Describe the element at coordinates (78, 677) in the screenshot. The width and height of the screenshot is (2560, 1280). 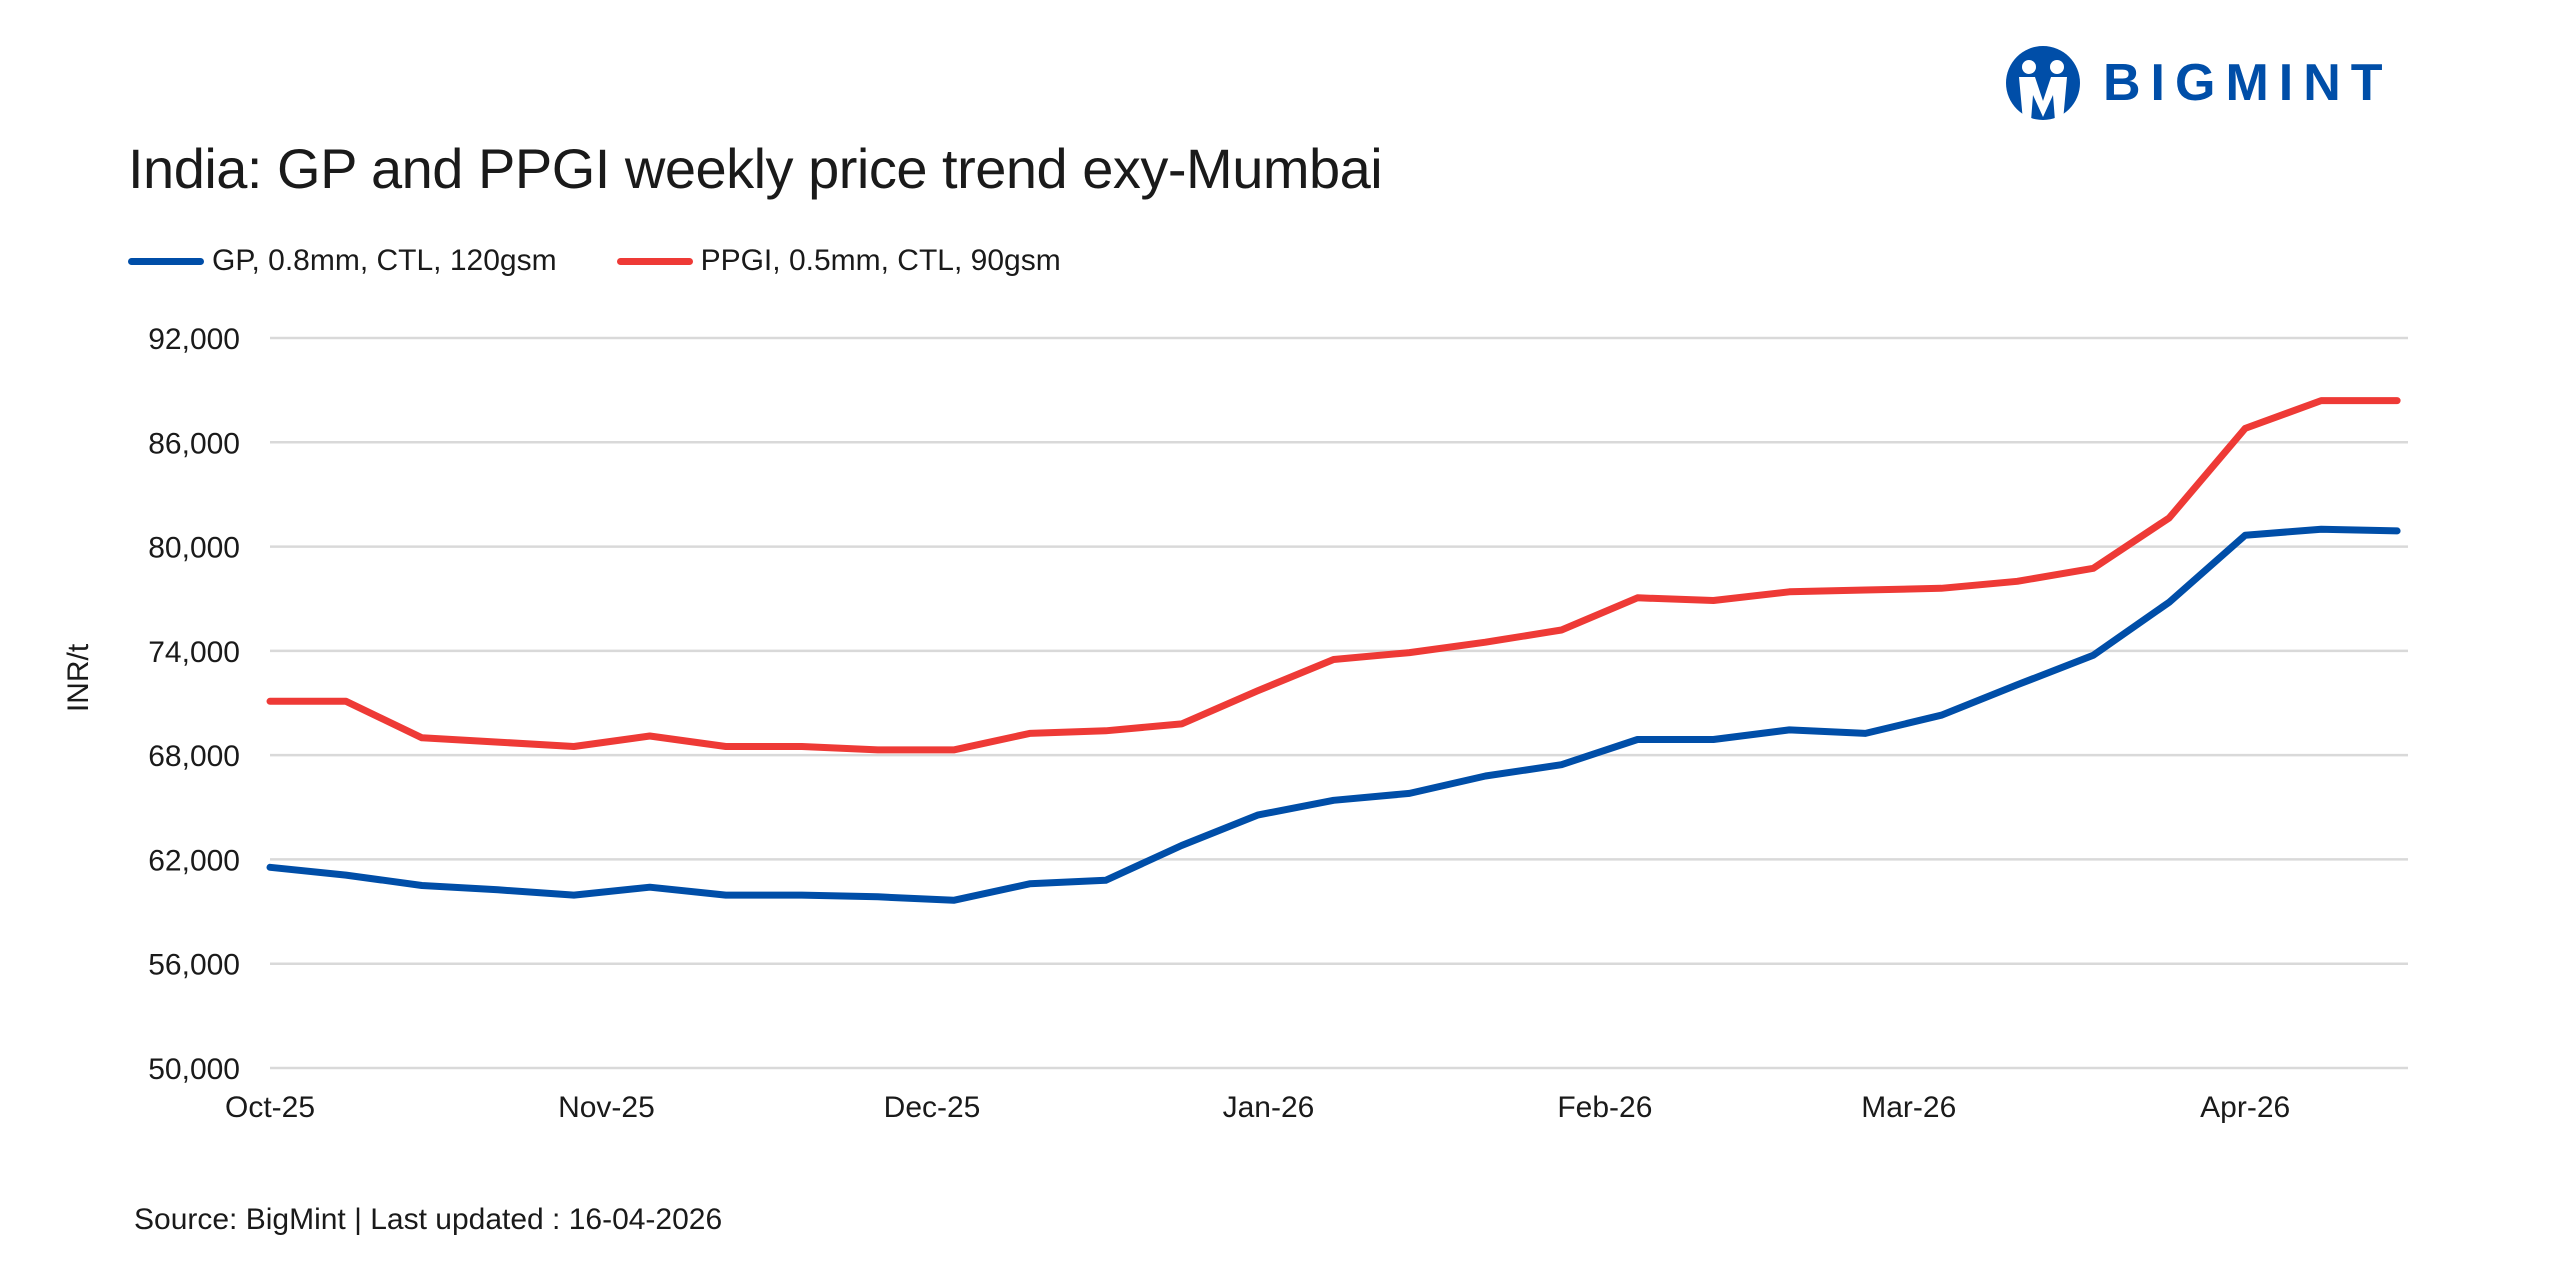
I see `y-axis-label: INR/t` at that location.